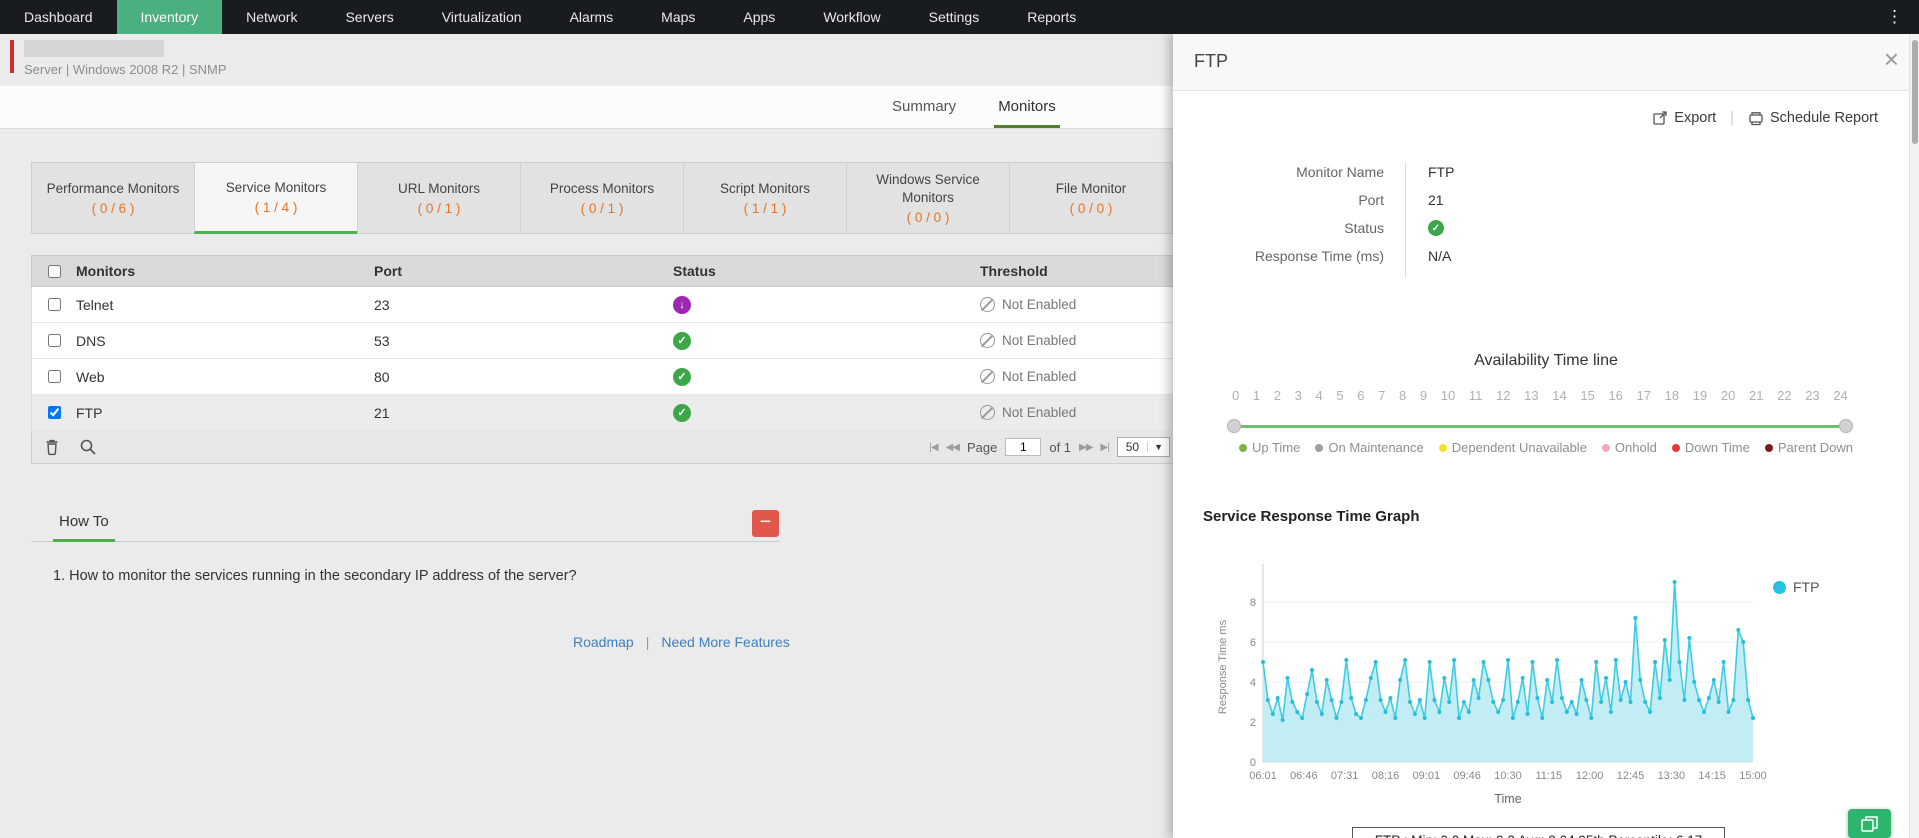  What do you see at coordinates (369, 17) in the screenshot?
I see `nav-item-servers: Servers` at bounding box center [369, 17].